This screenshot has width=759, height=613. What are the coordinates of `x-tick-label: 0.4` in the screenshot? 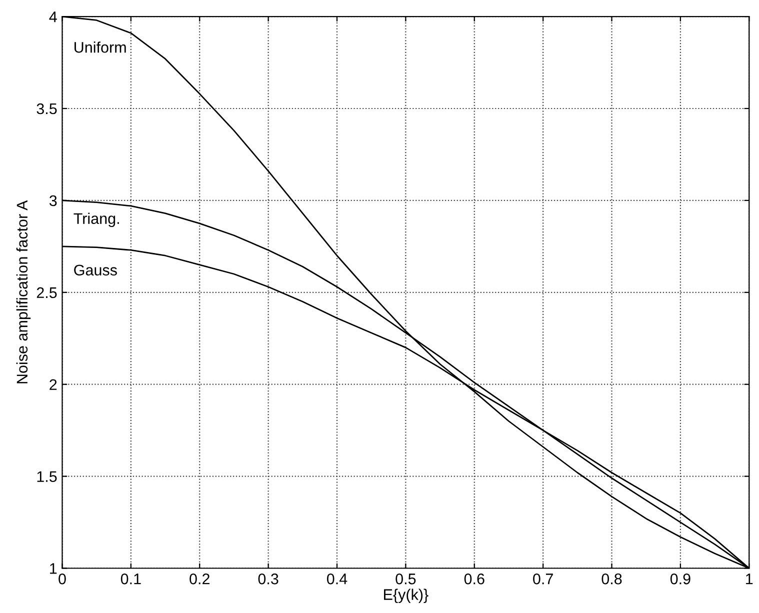 It's located at (337, 579).